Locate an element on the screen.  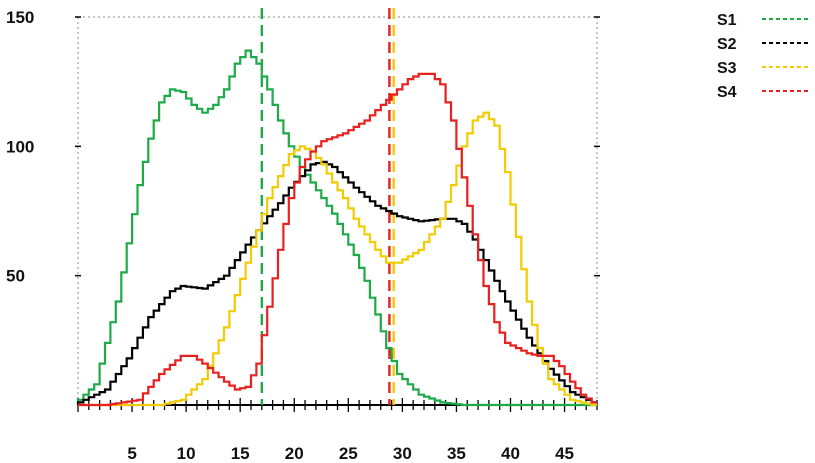
y-tick-label: 100 is located at coordinates (20, 146).